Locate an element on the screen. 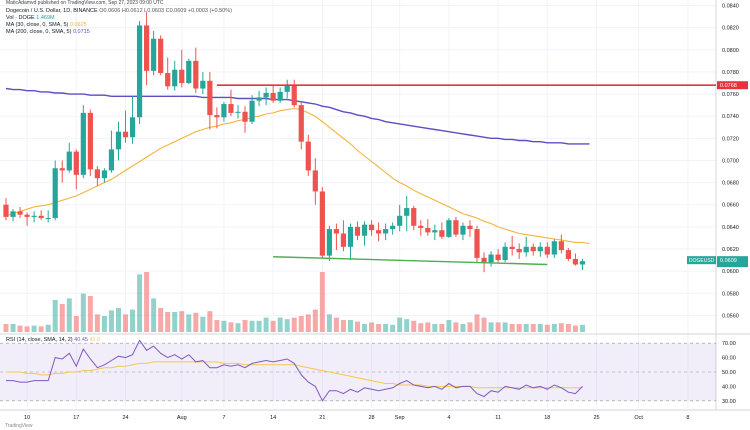  y-tick-label: 0.0580 is located at coordinates (730, 294).